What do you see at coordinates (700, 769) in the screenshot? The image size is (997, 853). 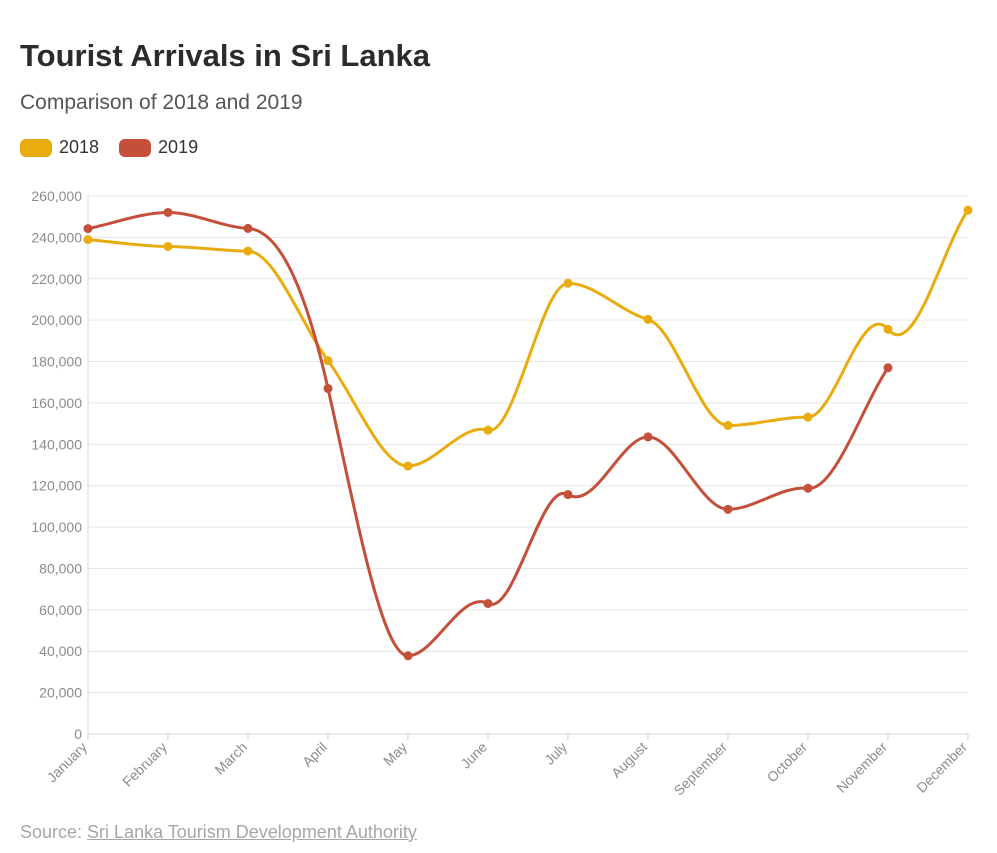 I see `x-tick-label: September` at bounding box center [700, 769].